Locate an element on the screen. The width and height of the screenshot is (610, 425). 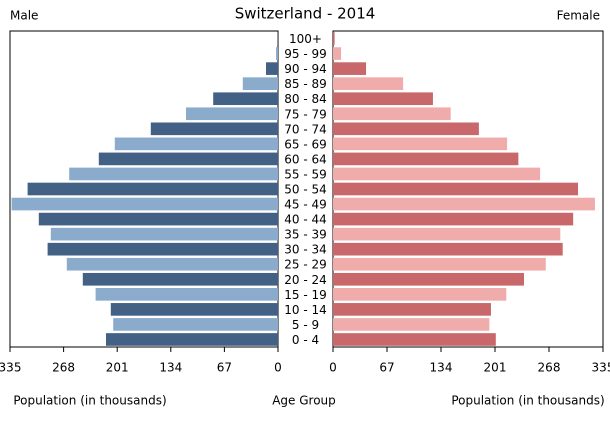
legend-male: Male is located at coordinates (24, 16).